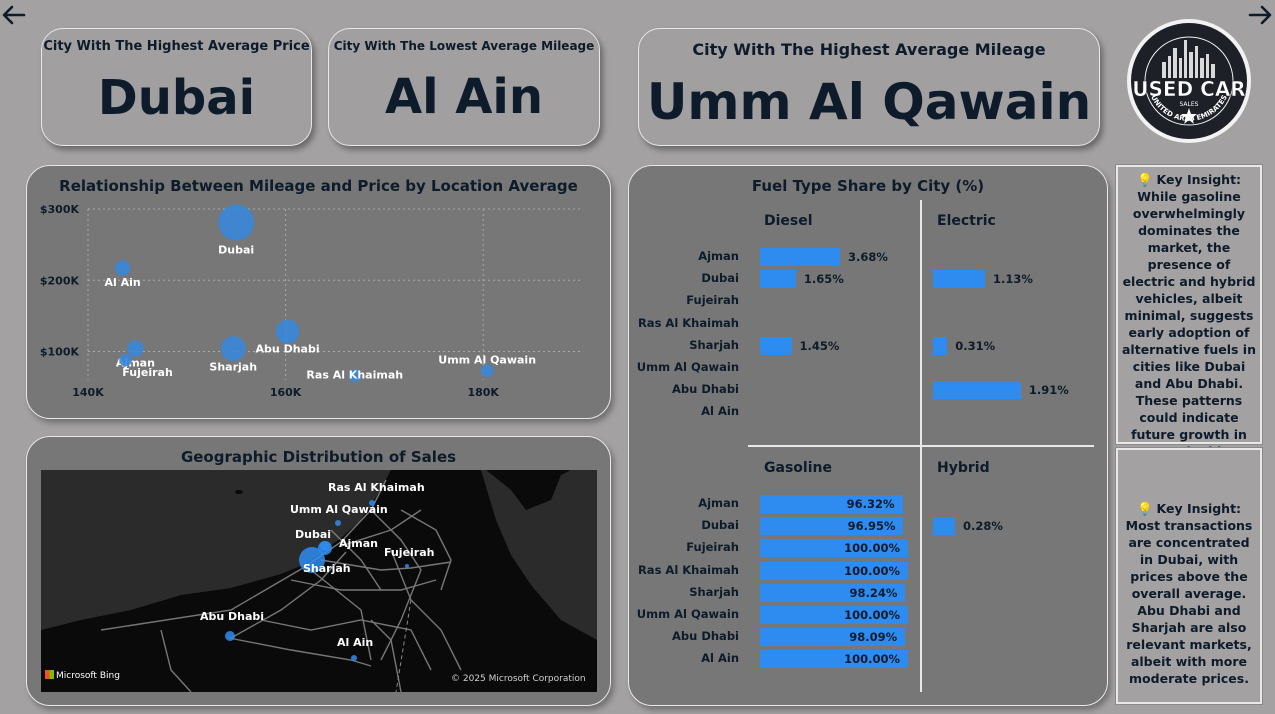 The width and height of the screenshot is (1275, 714). Describe the element at coordinates (122, 282) in the screenshot. I see `scatter-point-label: Al Ain` at that location.